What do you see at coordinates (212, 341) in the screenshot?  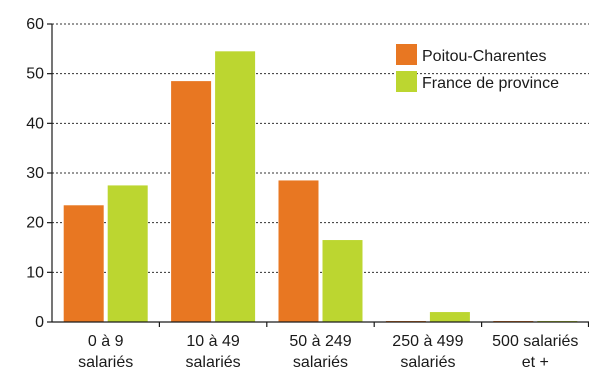 I see `x-tick-label: 10 à 49` at bounding box center [212, 341].